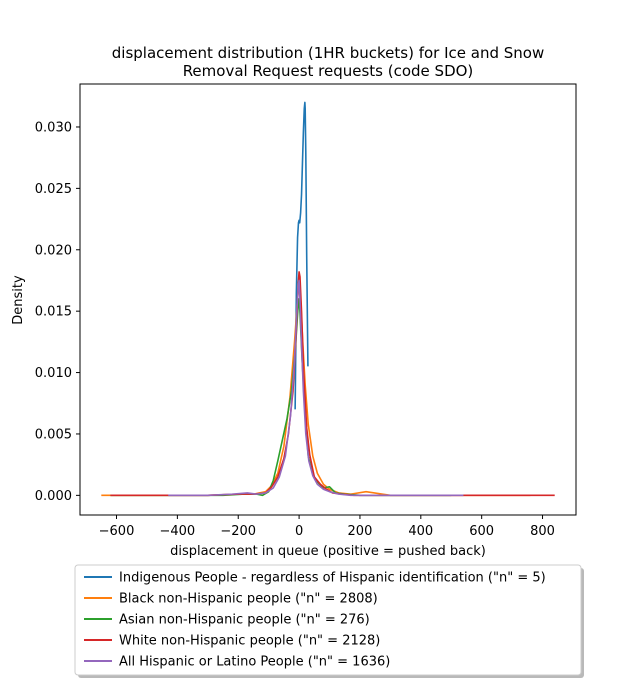  I want to click on x-tick-label: 400, so click(420, 531).